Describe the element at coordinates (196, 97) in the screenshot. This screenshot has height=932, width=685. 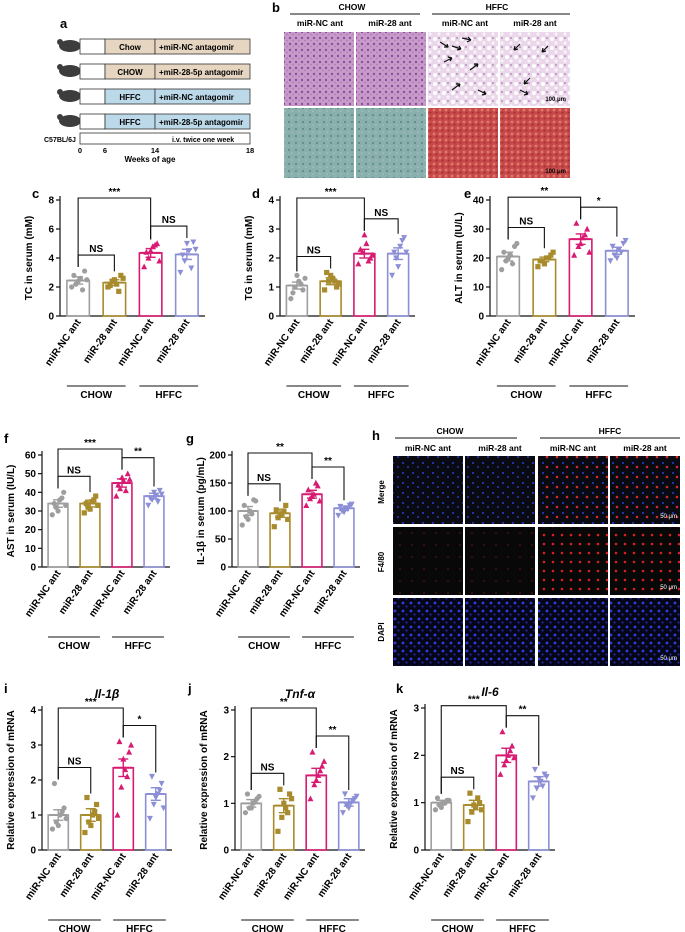
I see `design-row-3-treatment: +miR-NC antagomir` at that location.